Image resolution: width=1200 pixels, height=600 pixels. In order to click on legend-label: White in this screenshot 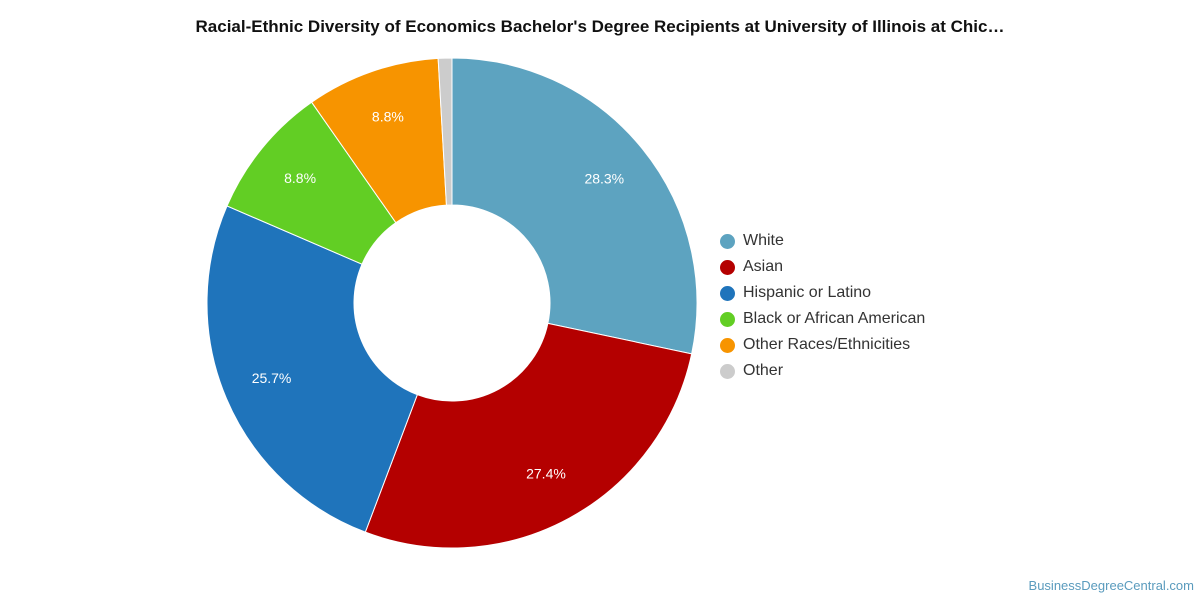, I will do `click(763, 240)`.